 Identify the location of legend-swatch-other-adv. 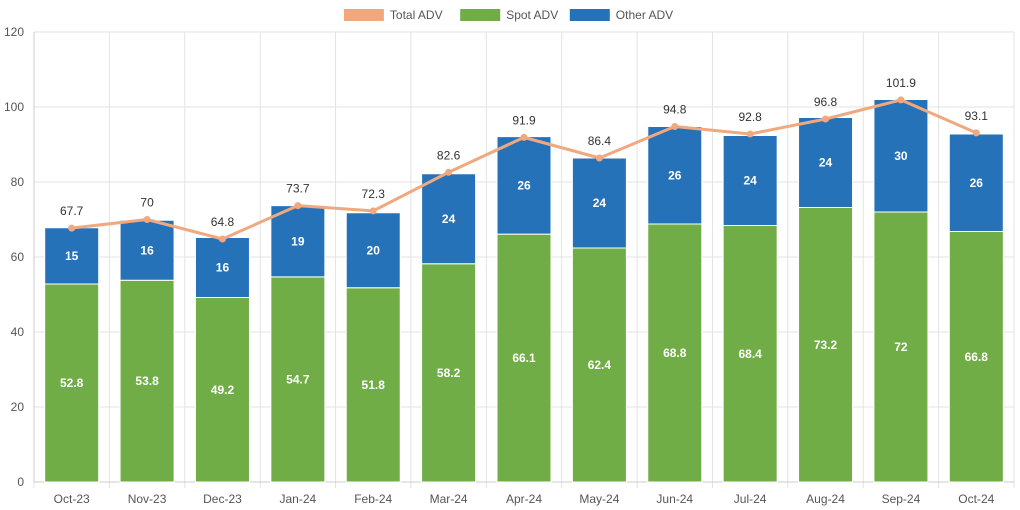
(589, 15).